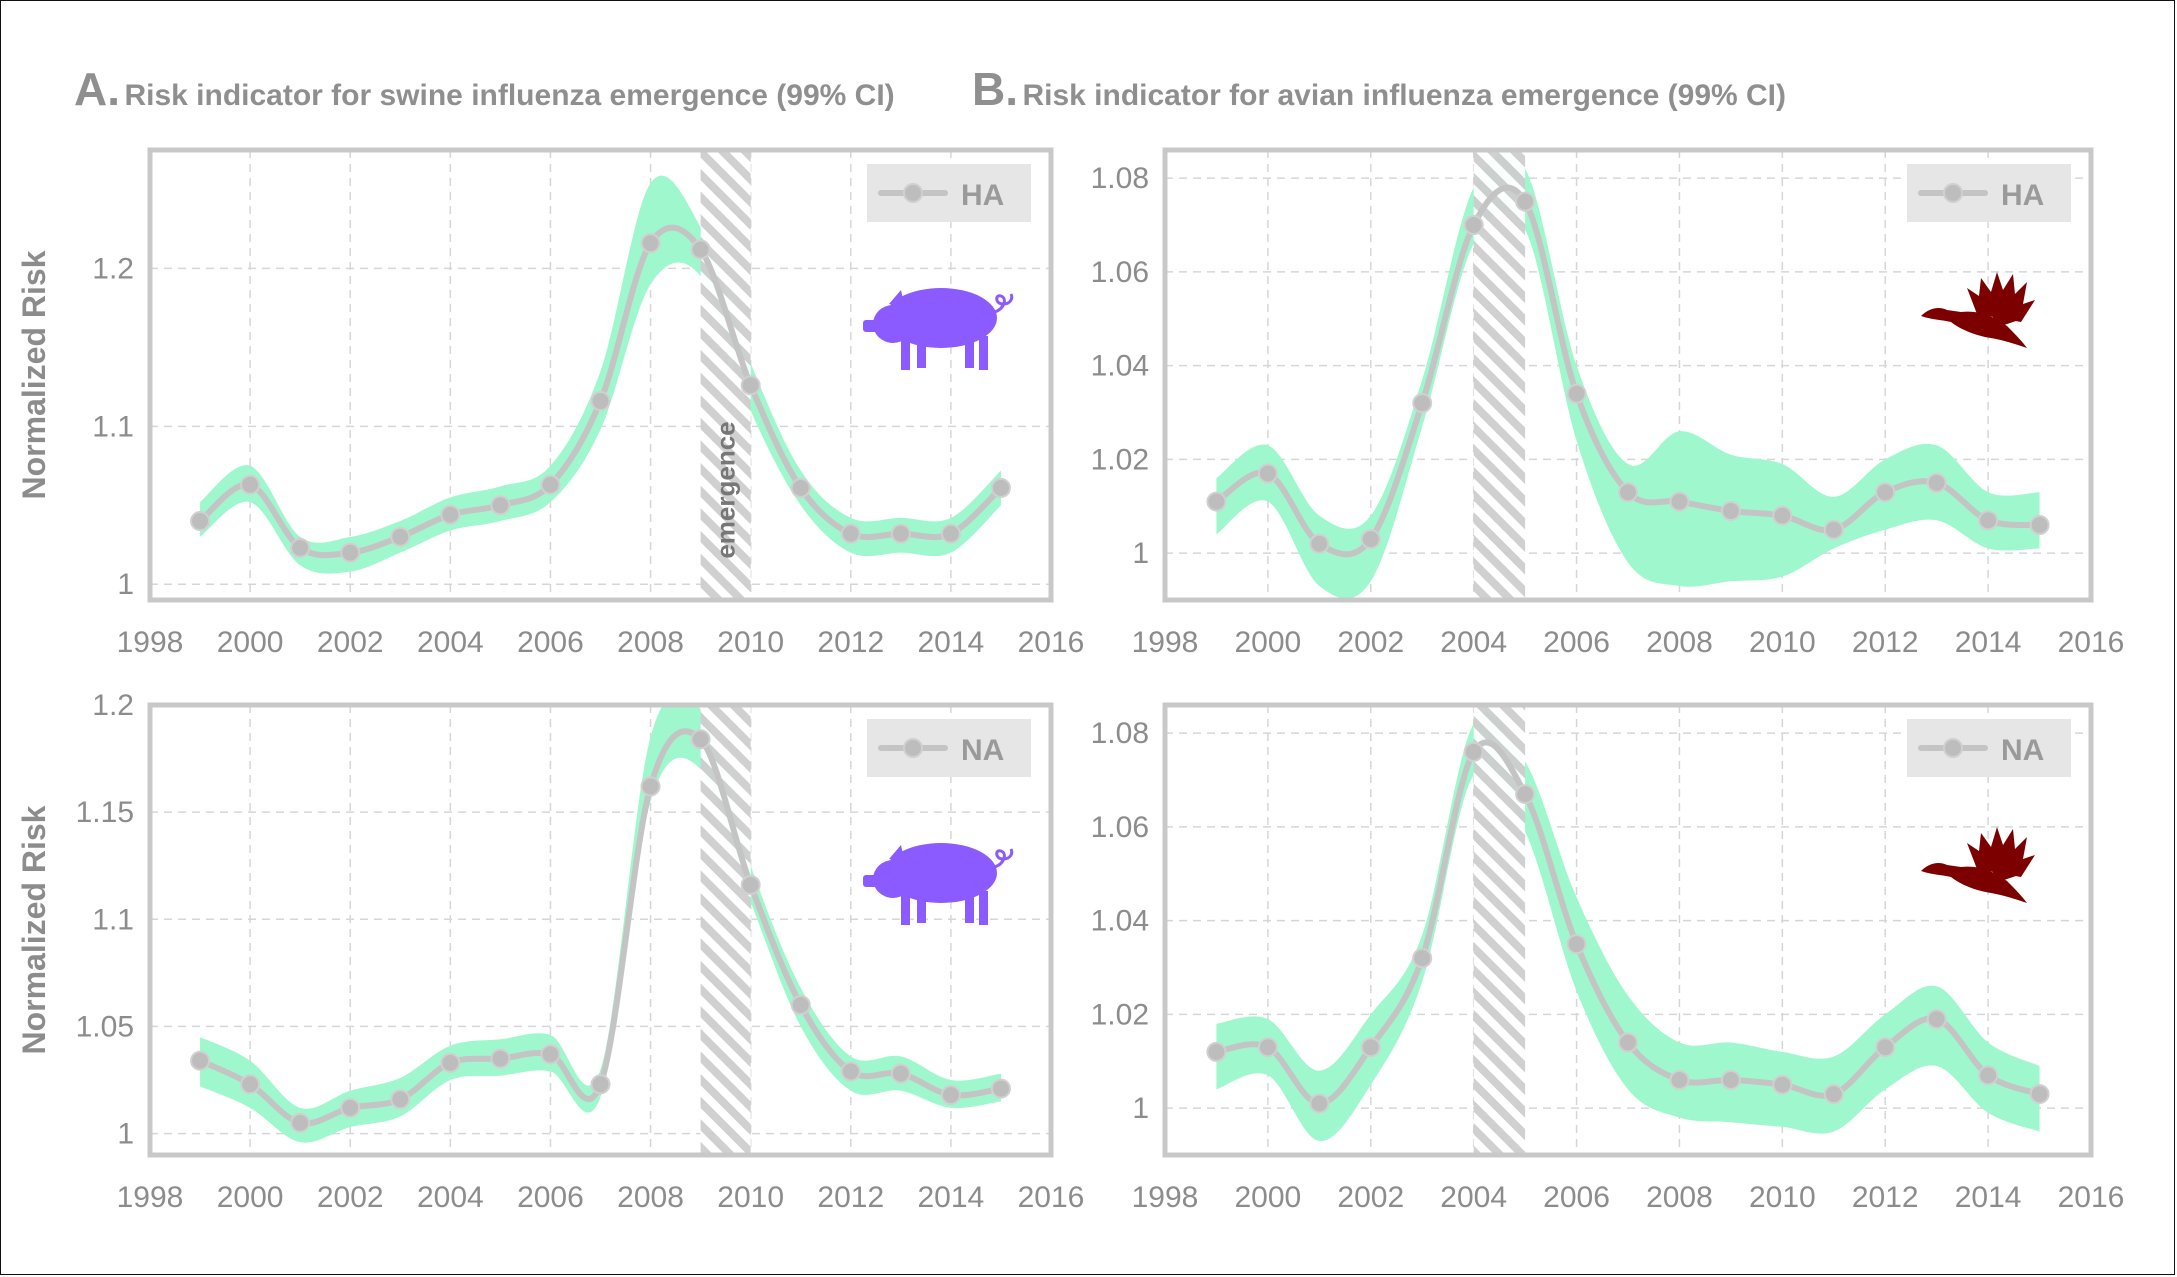  What do you see at coordinates (1120, 827) in the screenshot?
I see `y-tick-label: 1.06` at bounding box center [1120, 827].